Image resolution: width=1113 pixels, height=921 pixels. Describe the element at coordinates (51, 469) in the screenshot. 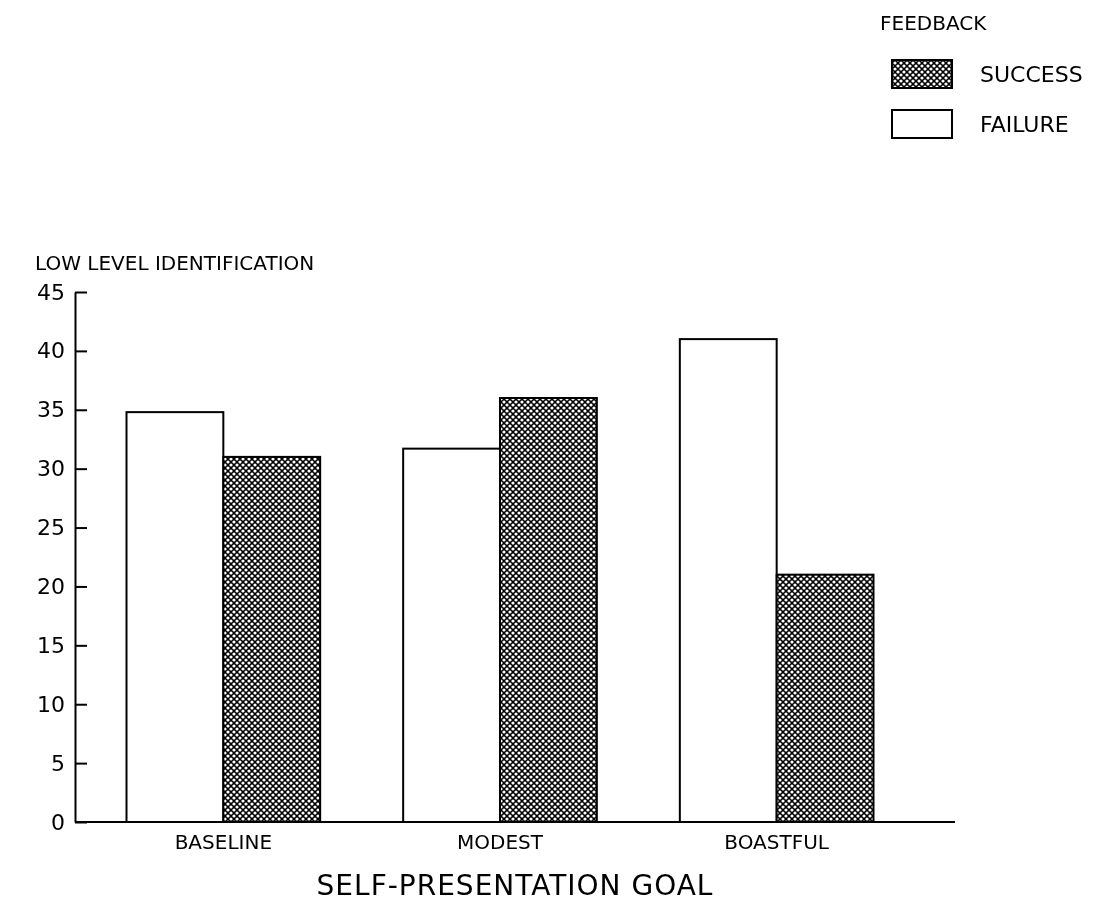

I see `y-tick-label: 30` at that location.